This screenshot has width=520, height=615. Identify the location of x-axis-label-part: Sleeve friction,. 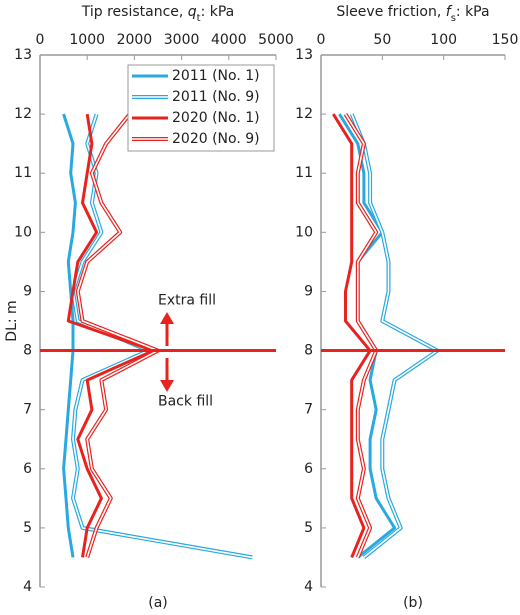
(390, 12).